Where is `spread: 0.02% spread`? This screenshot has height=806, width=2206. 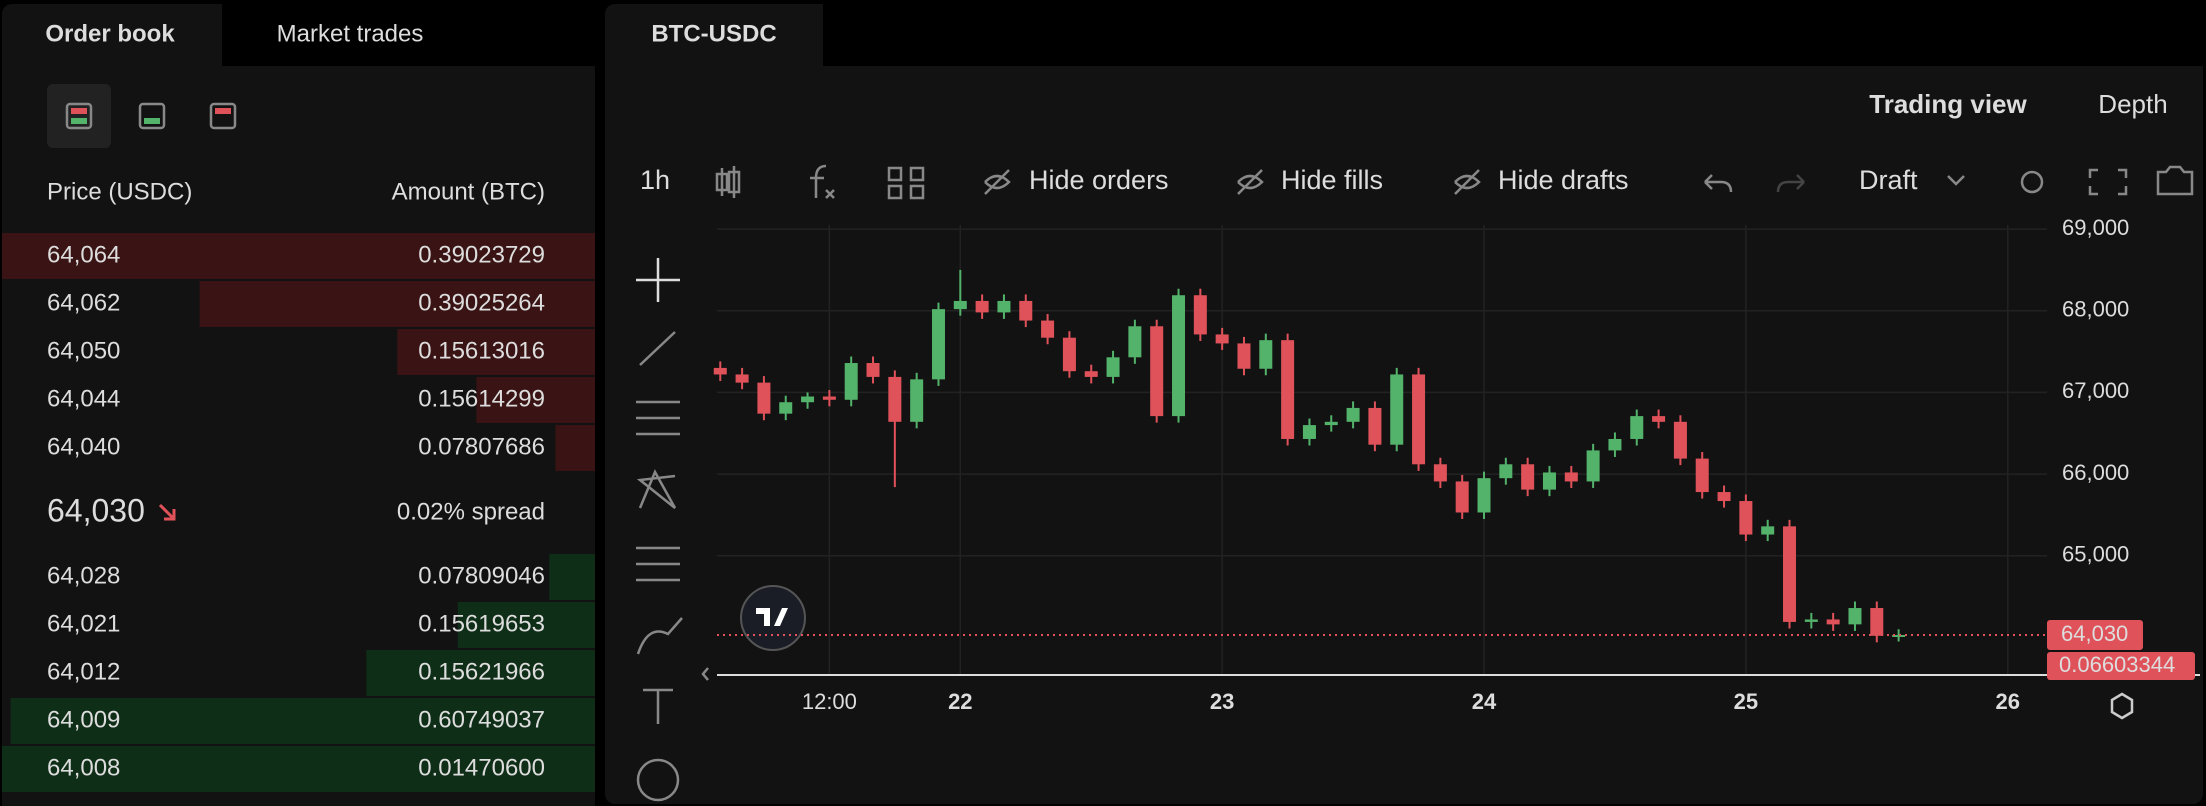 spread: 0.02% spread is located at coordinates (471, 511).